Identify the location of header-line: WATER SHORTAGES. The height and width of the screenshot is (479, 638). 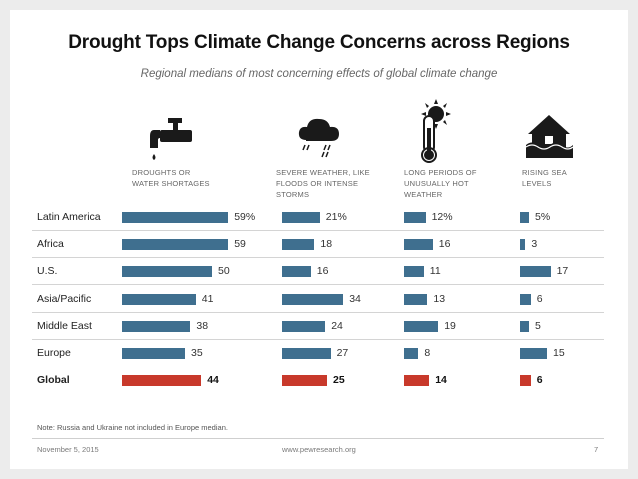
(171, 183).